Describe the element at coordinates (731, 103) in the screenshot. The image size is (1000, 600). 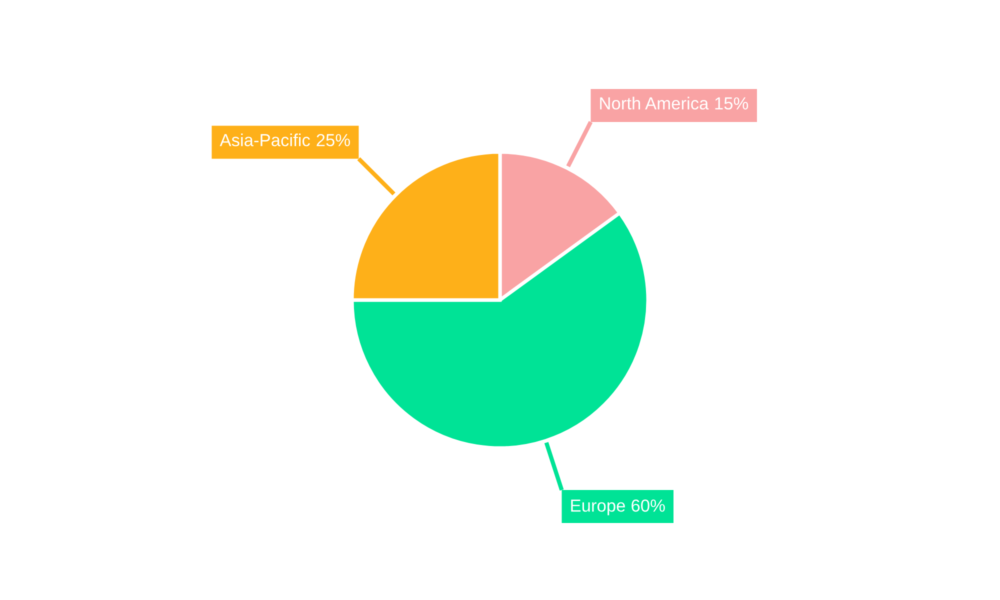
I see `data-label: 15%` at that location.